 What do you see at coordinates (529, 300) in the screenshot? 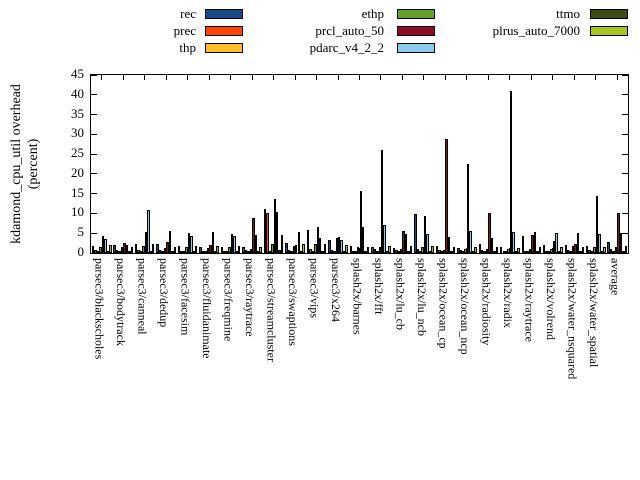
I see `x-tick-label: splash2x/raytrace` at bounding box center [529, 300].